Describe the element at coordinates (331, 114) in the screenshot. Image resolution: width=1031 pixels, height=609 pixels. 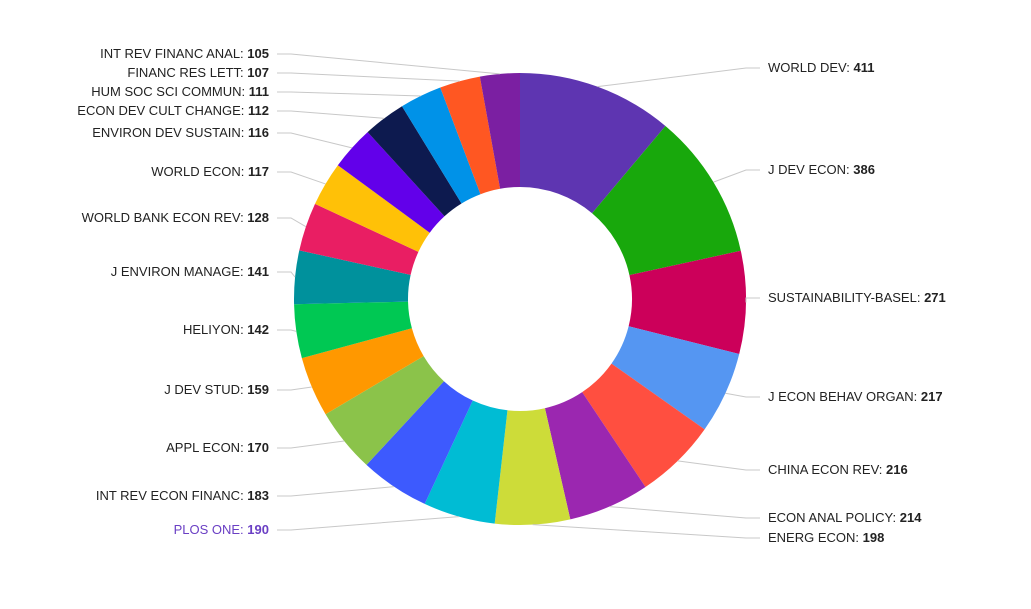
I see `leader-line-econ-dev-cult-change` at that location.